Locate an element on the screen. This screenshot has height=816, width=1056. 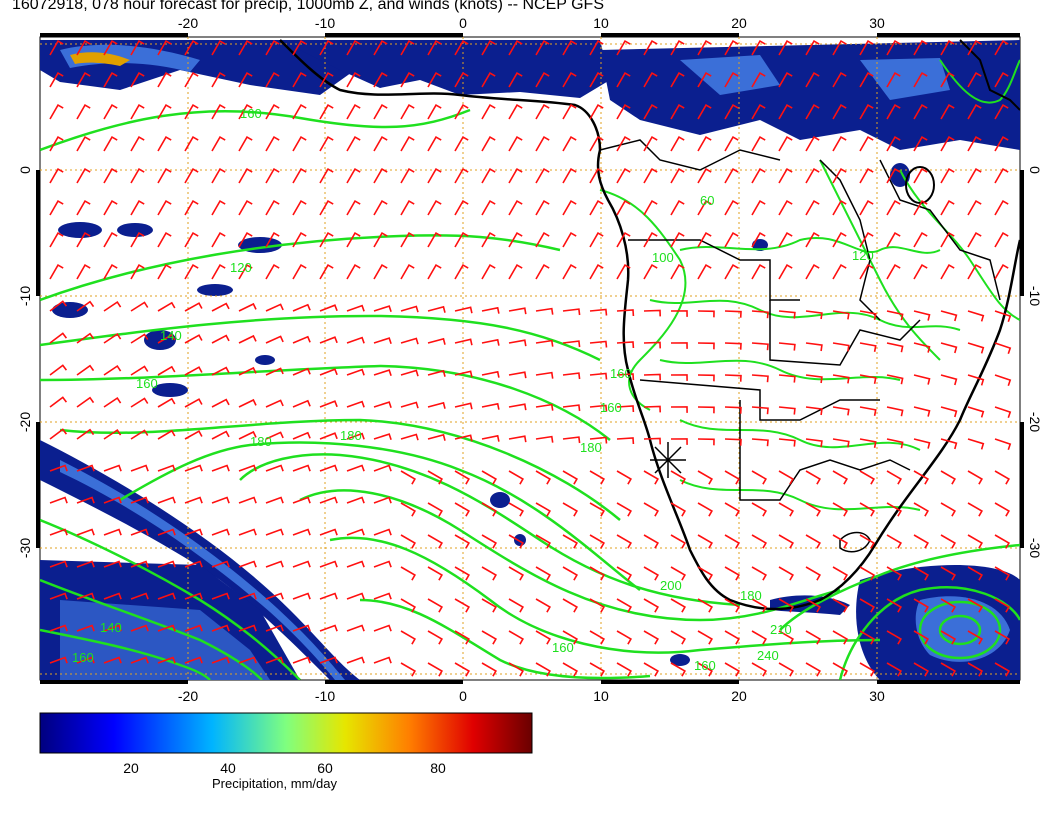
contour-label: 240 is located at coordinates (768, 655).